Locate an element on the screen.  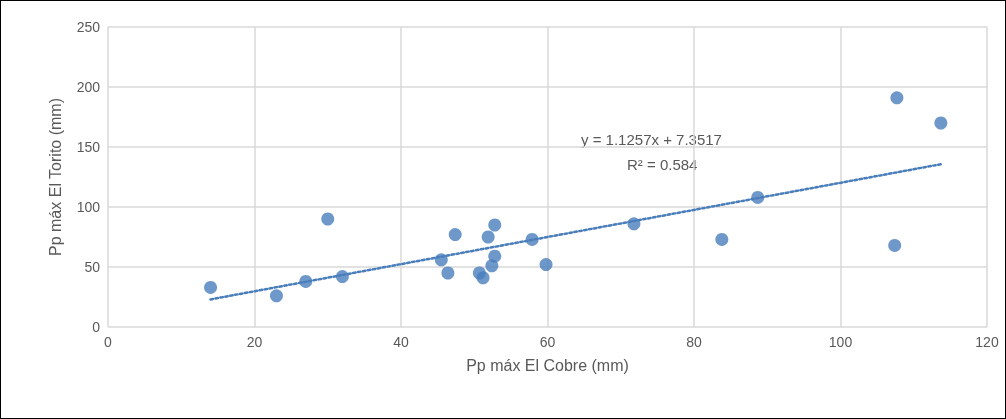
x-tick-label: 0 is located at coordinates (108, 342).